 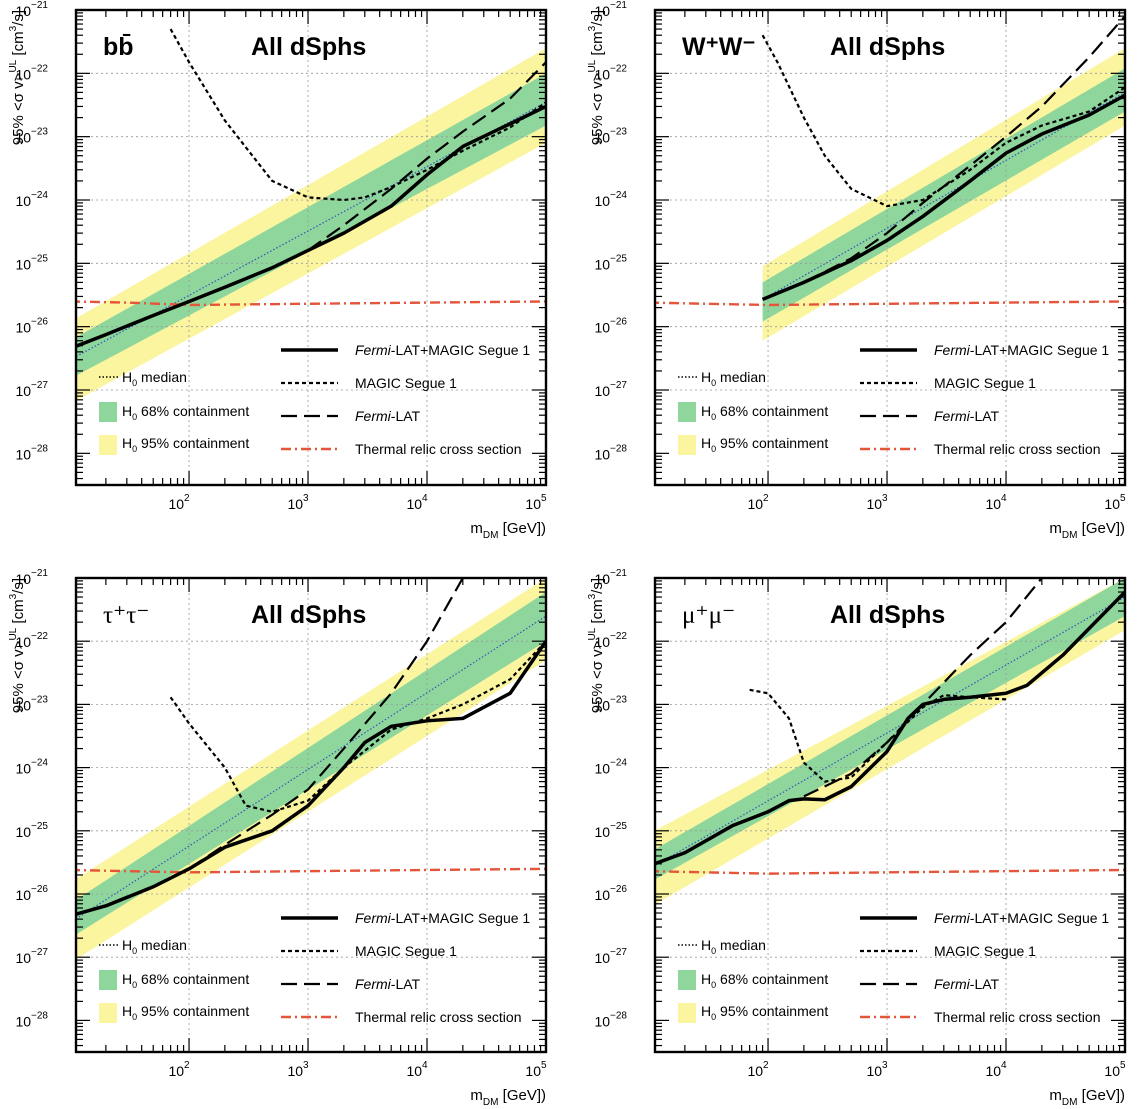 I want to click on channel-label: bb̄, so click(x=118, y=46).